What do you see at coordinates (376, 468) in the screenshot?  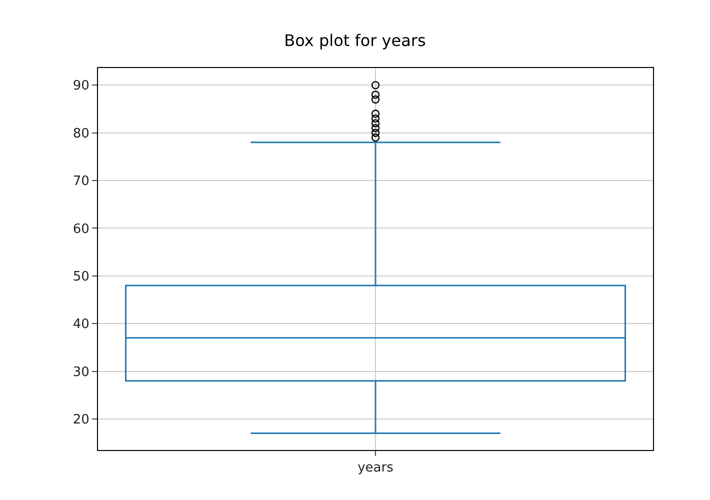 I see `x-tick-label: years` at bounding box center [376, 468].